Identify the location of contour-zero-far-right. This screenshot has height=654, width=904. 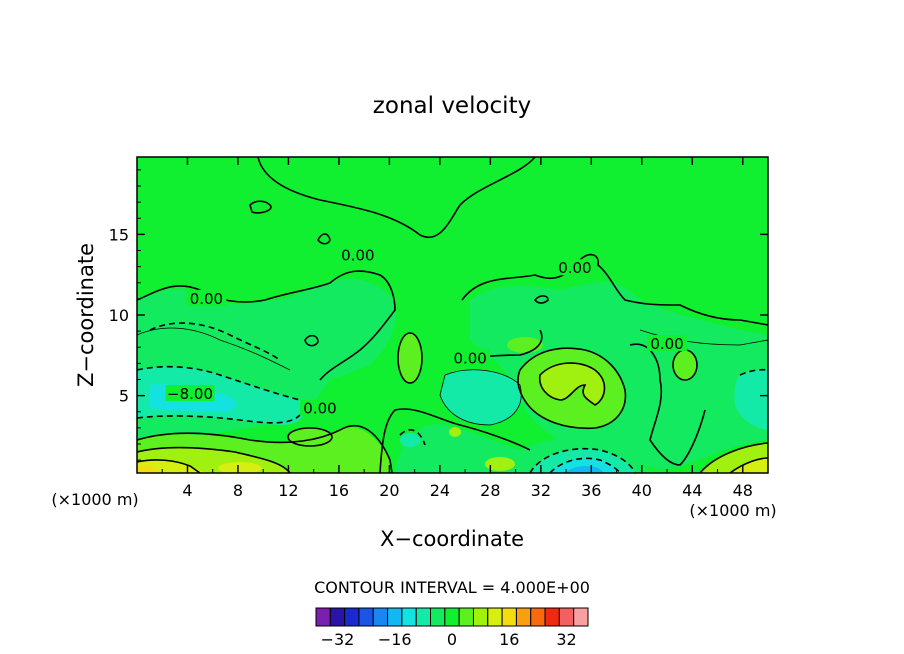
(667, 404).